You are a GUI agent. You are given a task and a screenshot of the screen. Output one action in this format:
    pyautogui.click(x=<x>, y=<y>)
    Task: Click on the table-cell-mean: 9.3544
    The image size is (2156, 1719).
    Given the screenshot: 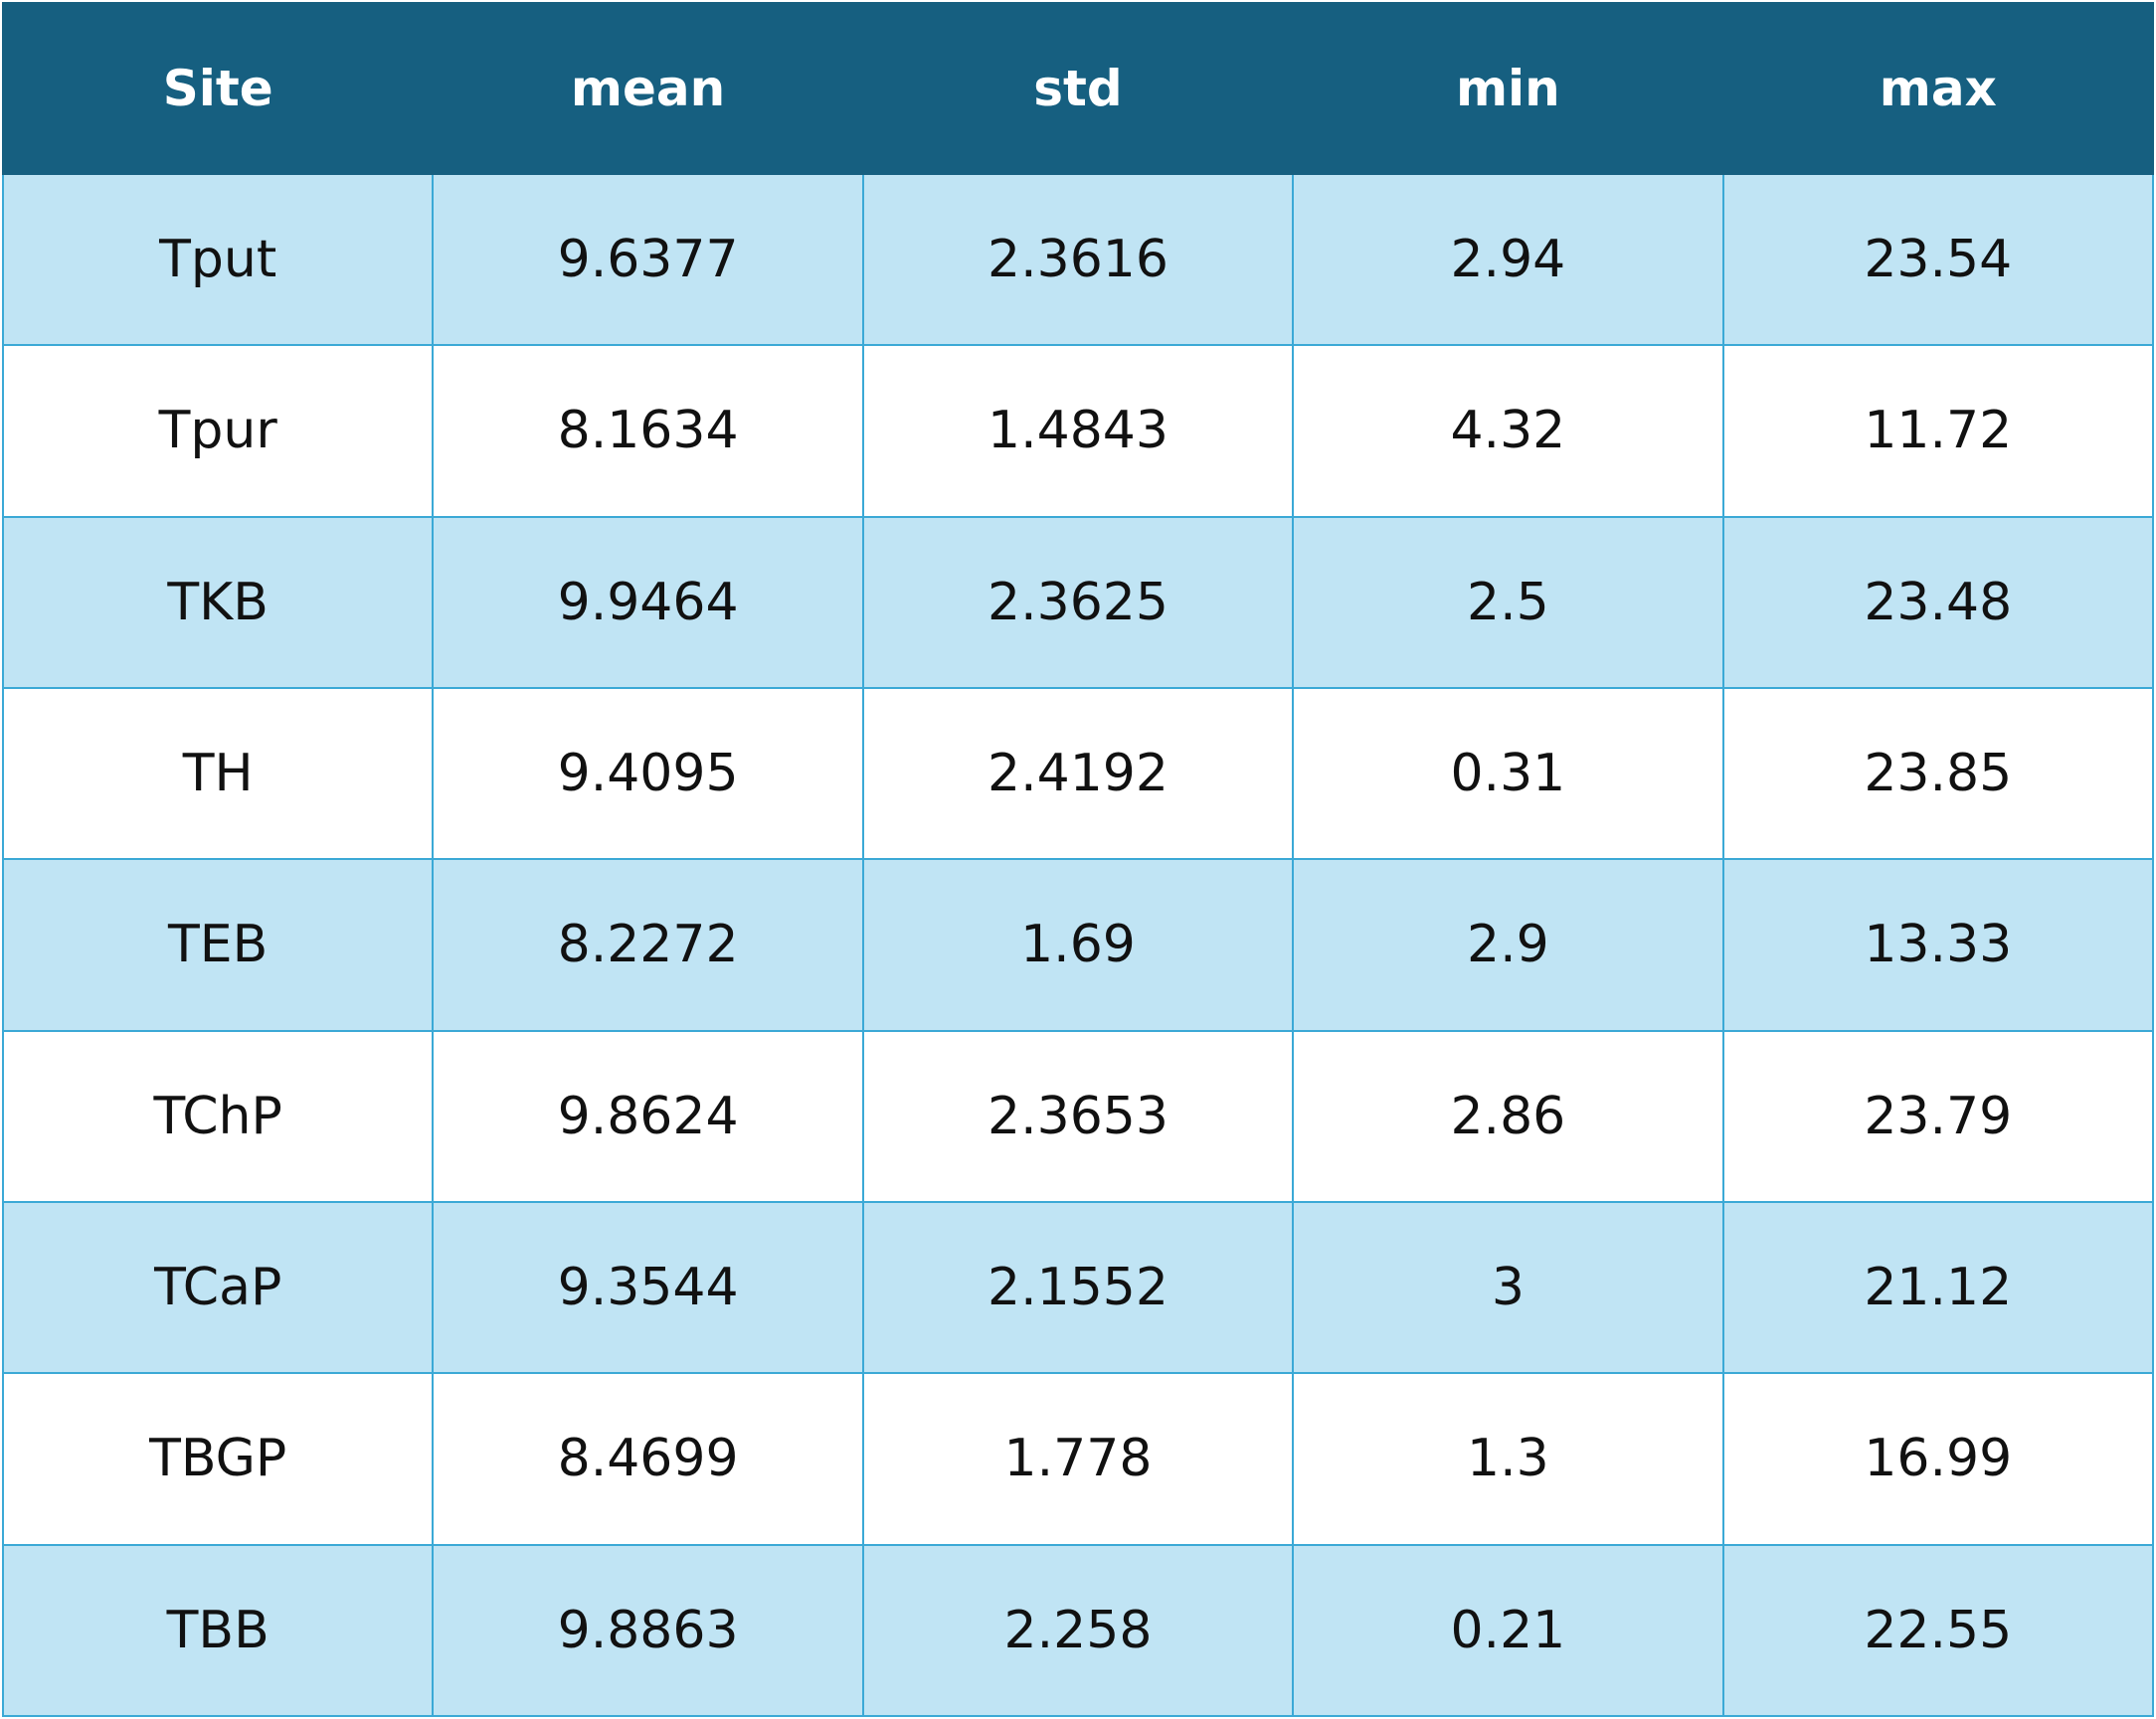 What is the action you would take?
    pyautogui.click(x=648, y=1287)
    